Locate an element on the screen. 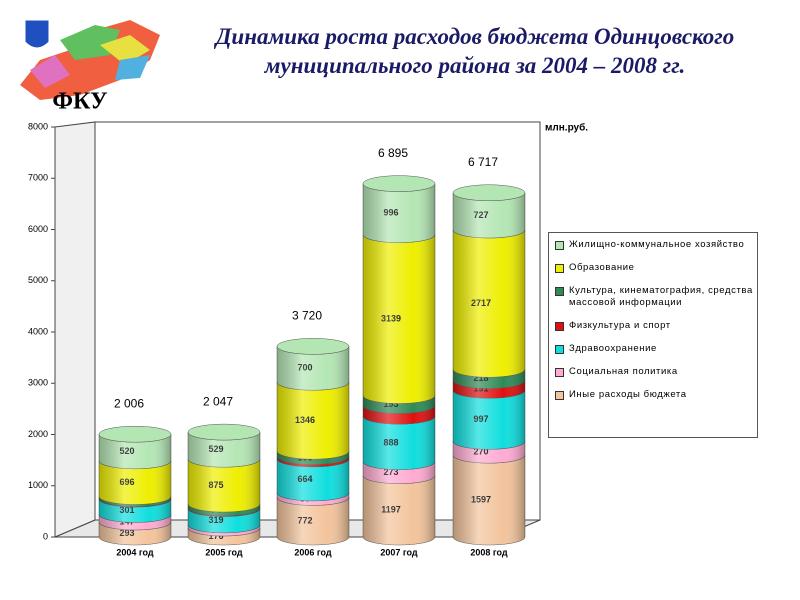 This screenshot has height=600, width=800. data-label: 3139 is located at coordinates (391, 318).